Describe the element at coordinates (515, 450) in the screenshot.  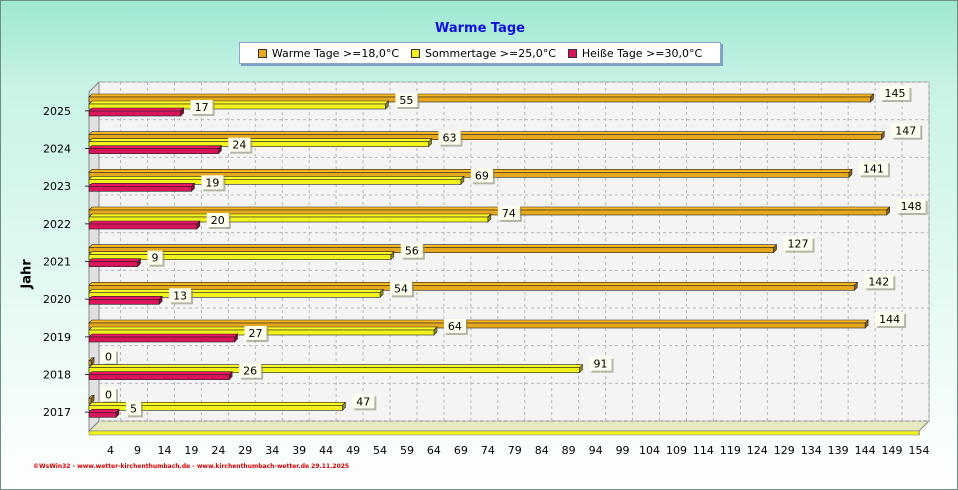
I see `x-tick-label: 79` at that location.